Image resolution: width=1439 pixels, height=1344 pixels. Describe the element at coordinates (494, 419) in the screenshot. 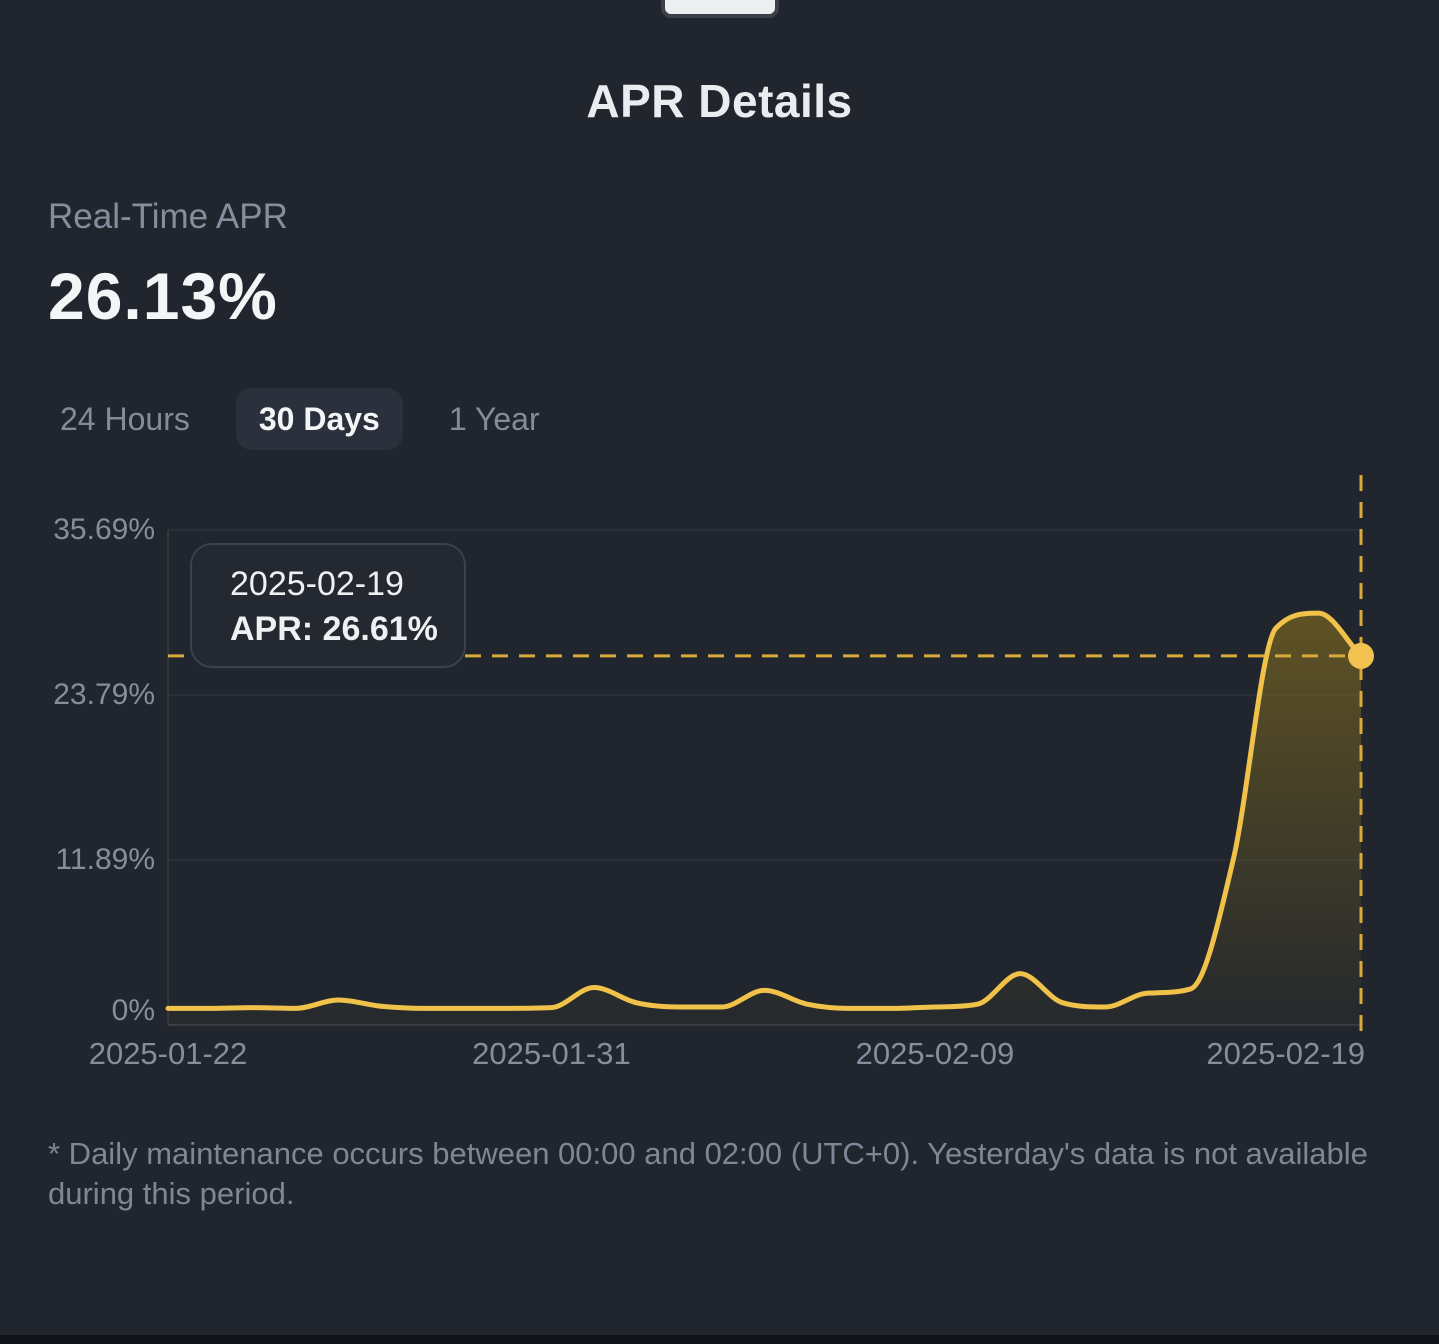

I see `tab-1-year: 1 Year` at that location.